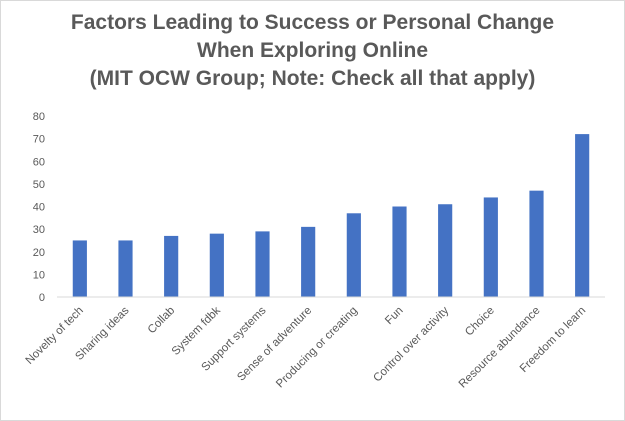 This screenshot has height=421, width=625. Describe the element at coordinates (39, 162) in the screenshot. I see `y-tick-label: 60` at that location.